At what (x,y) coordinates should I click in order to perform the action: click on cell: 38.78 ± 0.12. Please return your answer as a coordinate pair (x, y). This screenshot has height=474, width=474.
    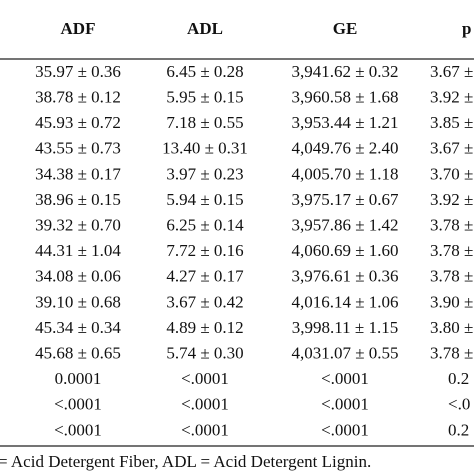
    Looking at the image, I should click on (78, 97).